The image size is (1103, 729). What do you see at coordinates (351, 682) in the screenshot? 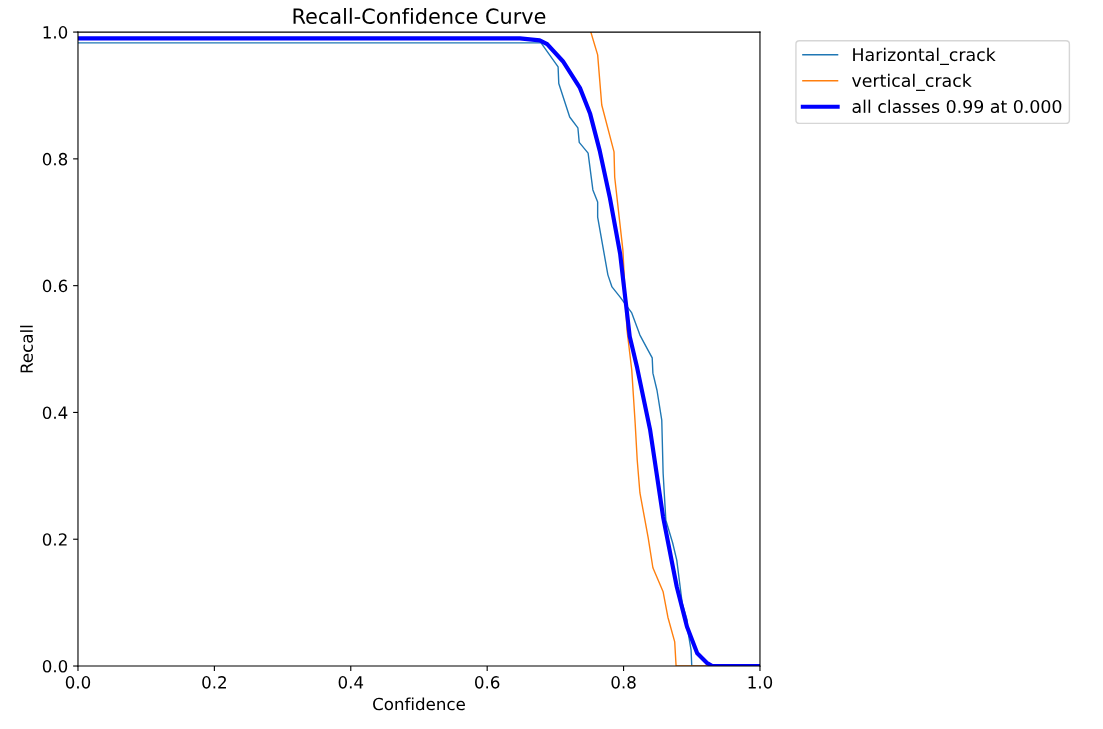
I see `x-tick-label: 0.4` at bounding box center [351, 682].